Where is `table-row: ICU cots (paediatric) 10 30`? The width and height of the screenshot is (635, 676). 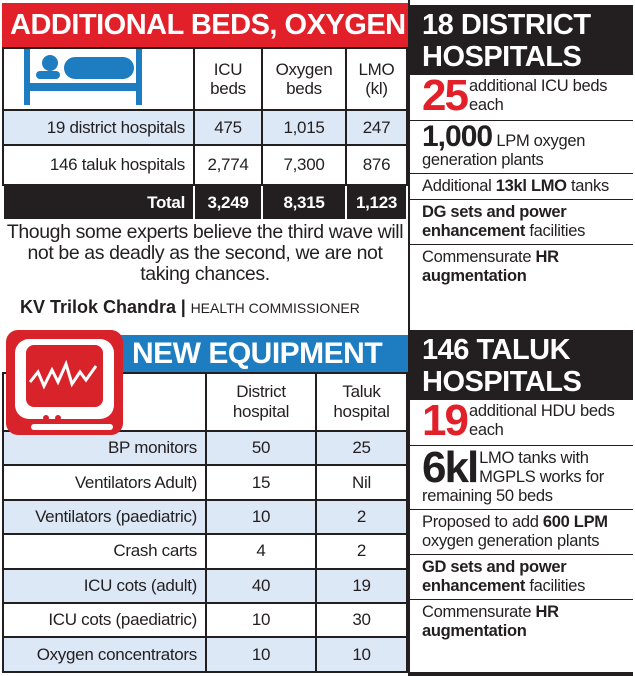
table-row: ICU cots (paediatric) 10 30 is located at coordinates (205, 620).